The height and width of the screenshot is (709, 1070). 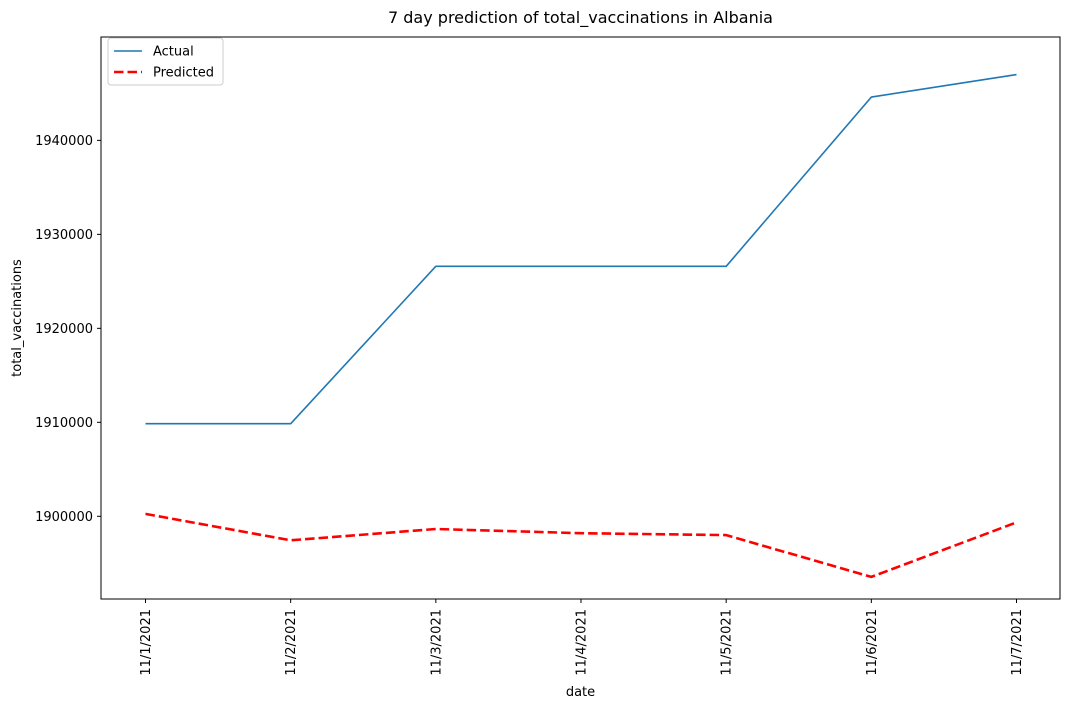 I want to click on x-tick-label: 11/6/2021, so click(x=872, y=642).